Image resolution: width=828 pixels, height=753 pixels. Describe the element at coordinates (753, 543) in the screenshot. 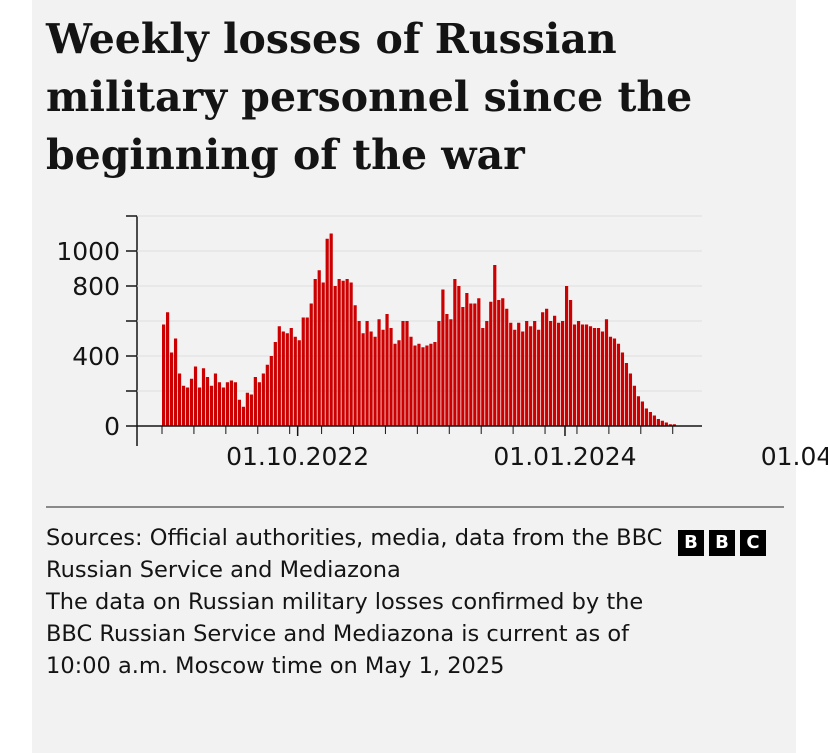

I see `bbc-logo-letter-3: C` at that location.